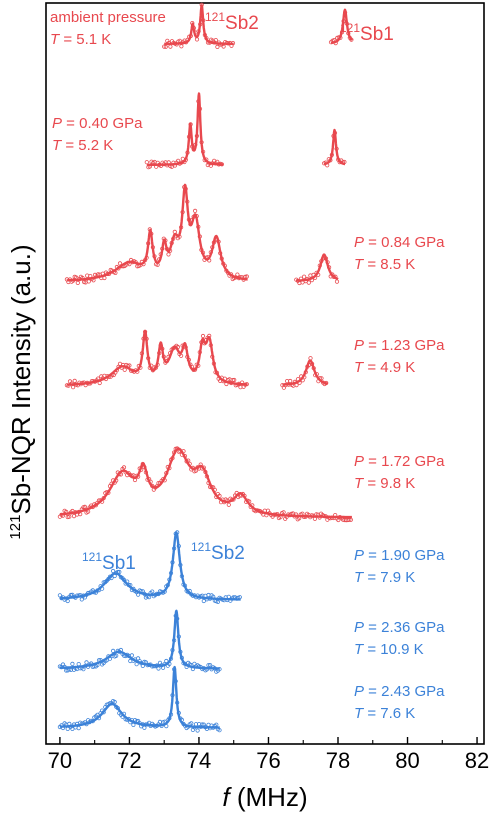 The height and width of the screenshot is (815, 491). Describe the element at coordinates (399, 345) in the screenshot. I see `condition-line-3-0: P = 1.23 GPa` at that location.